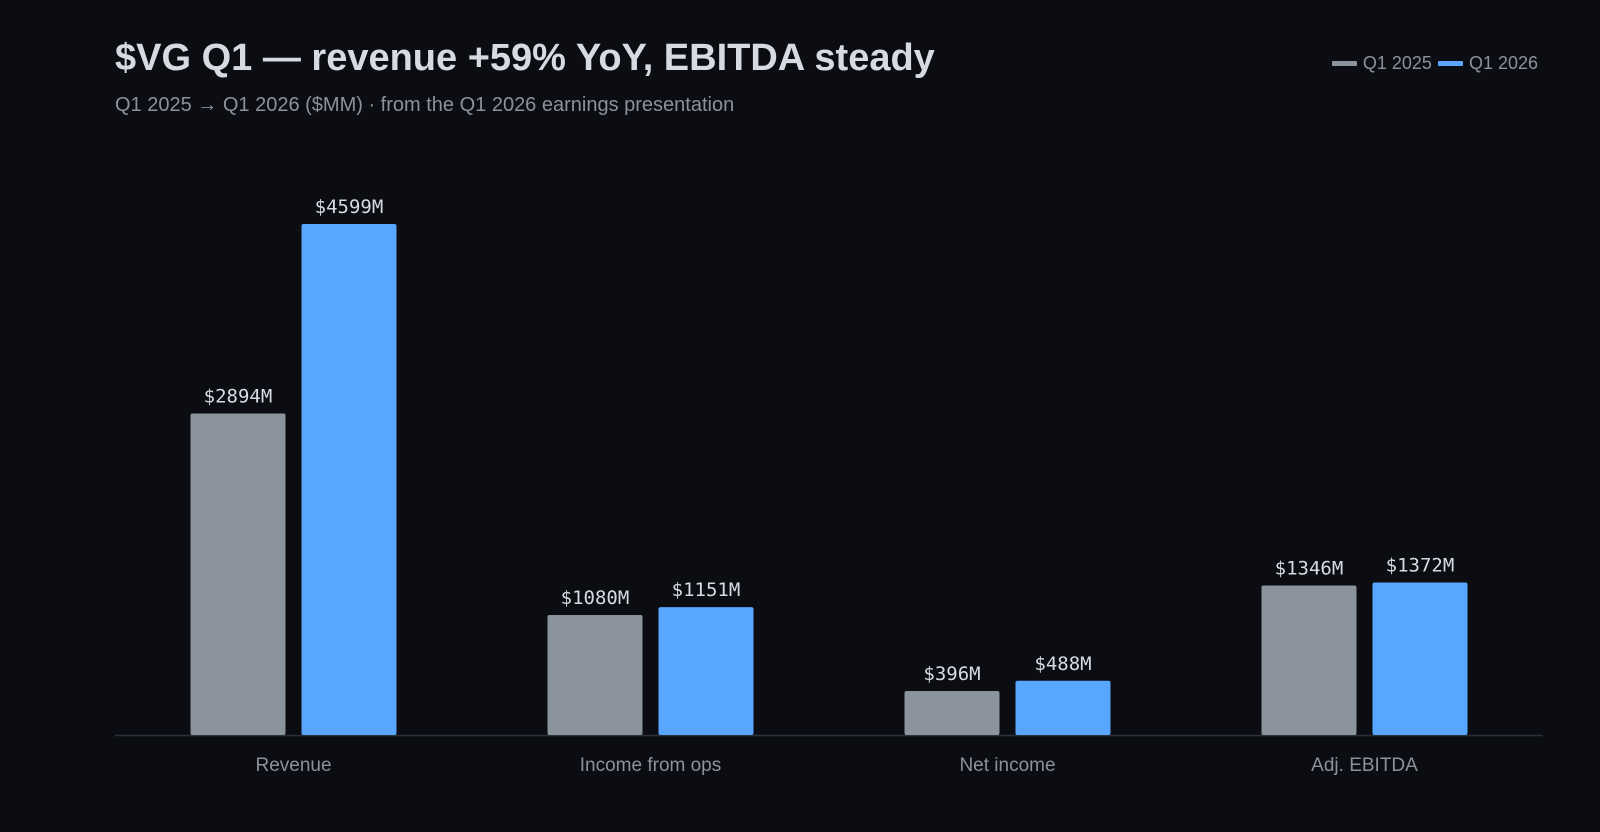  I want to click on value-label-net-income-q1-2026: $488M, so click(1062, 664).